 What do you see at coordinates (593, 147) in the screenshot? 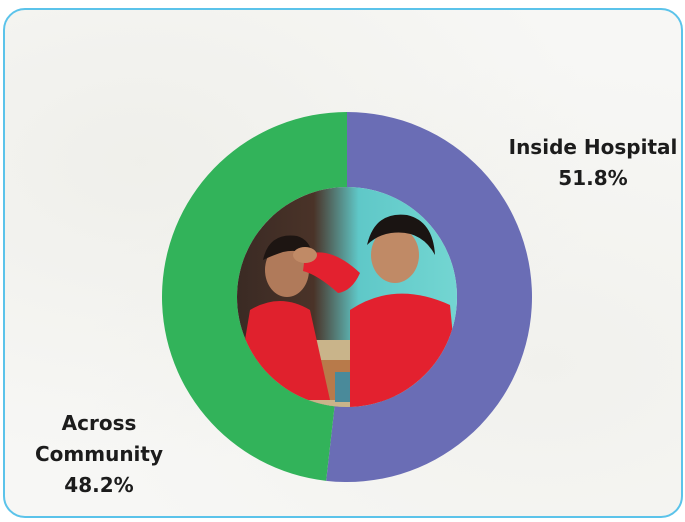
I see `slice-name-inside-hospital: Inside Hospital` at bounding box center [593, 147].